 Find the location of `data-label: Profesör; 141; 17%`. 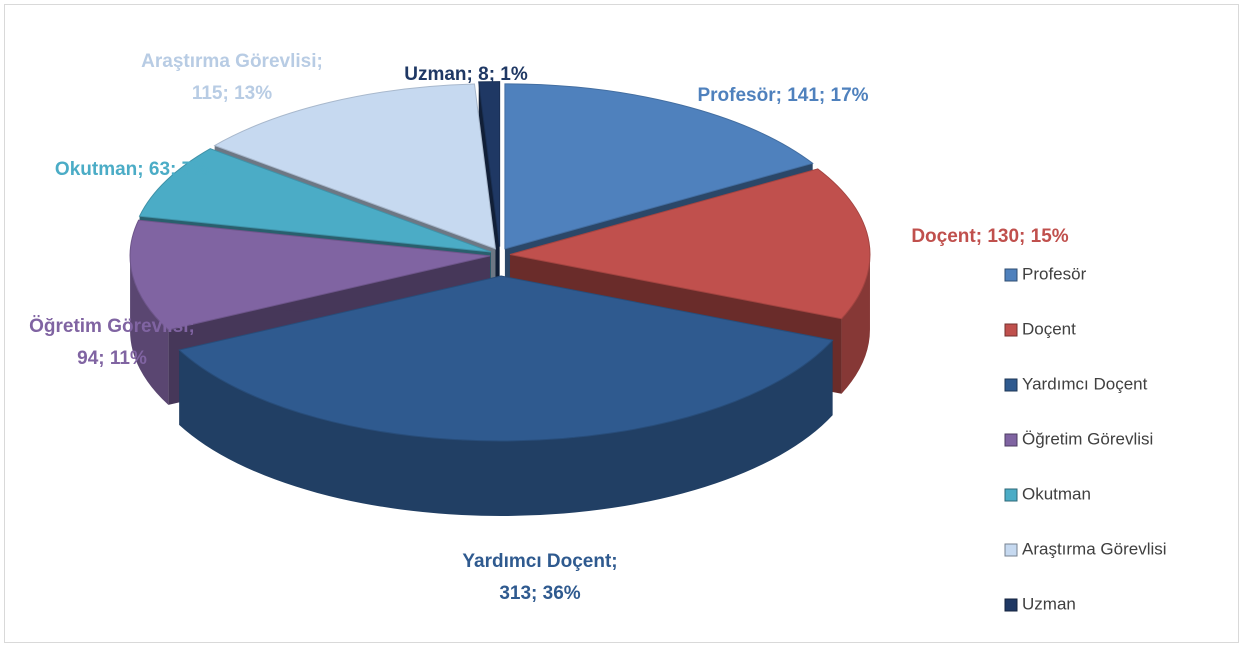

data-label: Profesör; 141; 17% is located at coordinates (782, 95).